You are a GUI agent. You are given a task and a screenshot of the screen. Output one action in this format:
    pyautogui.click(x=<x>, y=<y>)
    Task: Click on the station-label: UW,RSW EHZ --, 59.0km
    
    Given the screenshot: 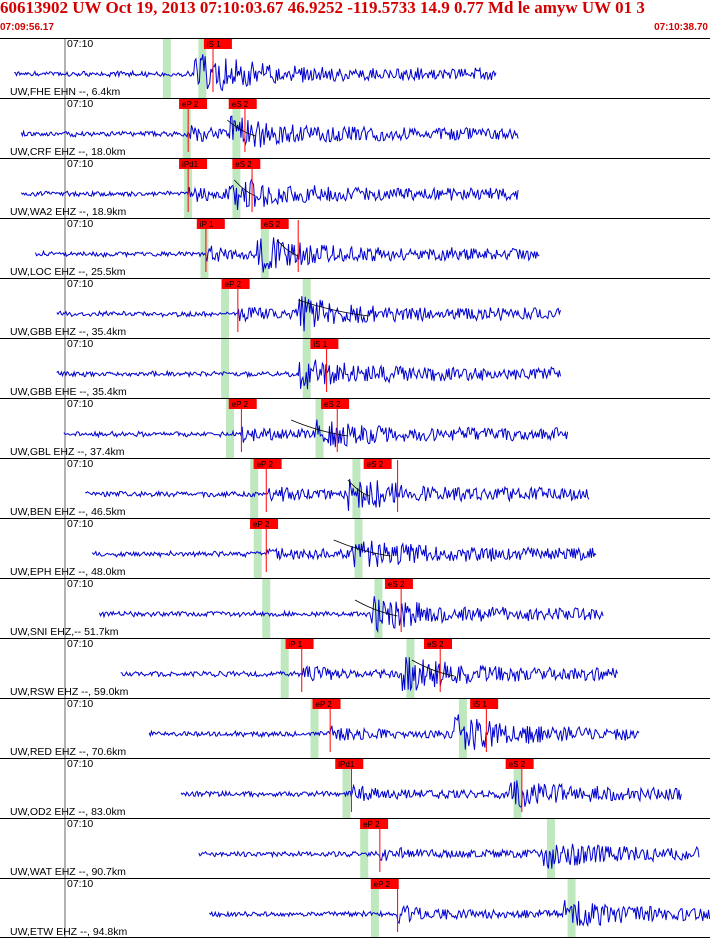 What is the action you would take?
    pyautogui.click(x=69, y=692)
    